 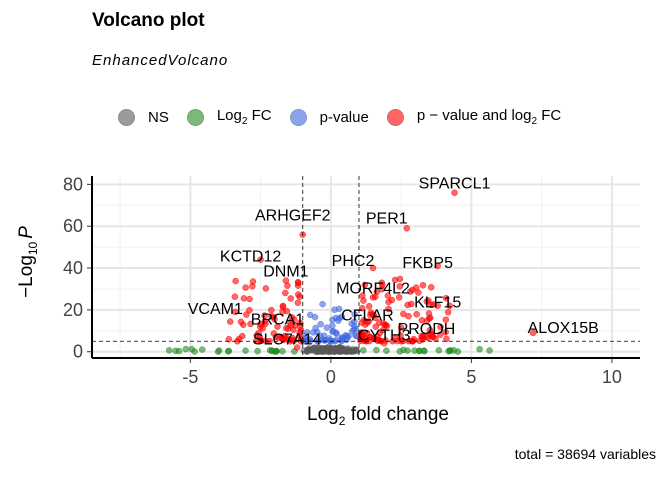 I want to click on y-tick-label: 20, so click(x=73, y=310).